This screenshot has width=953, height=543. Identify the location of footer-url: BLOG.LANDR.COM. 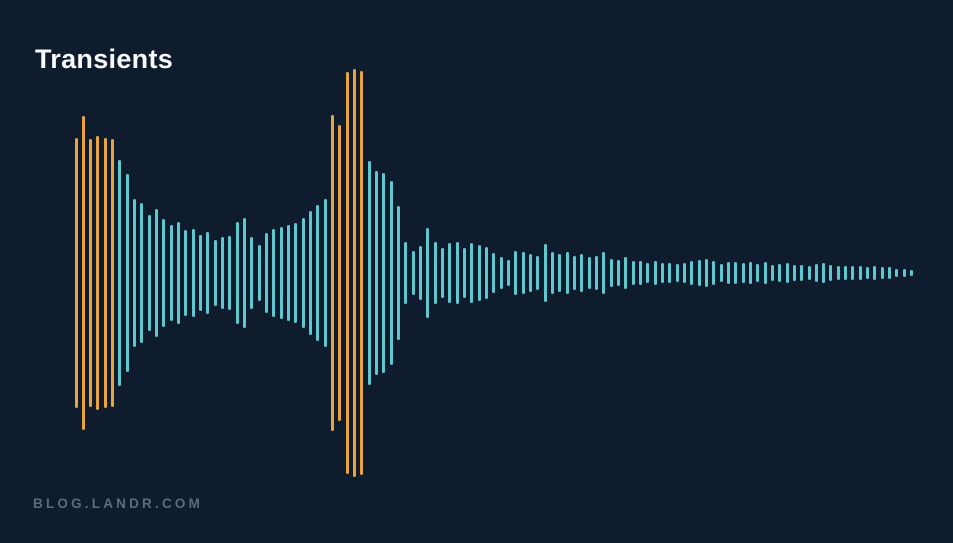
(118, 503).